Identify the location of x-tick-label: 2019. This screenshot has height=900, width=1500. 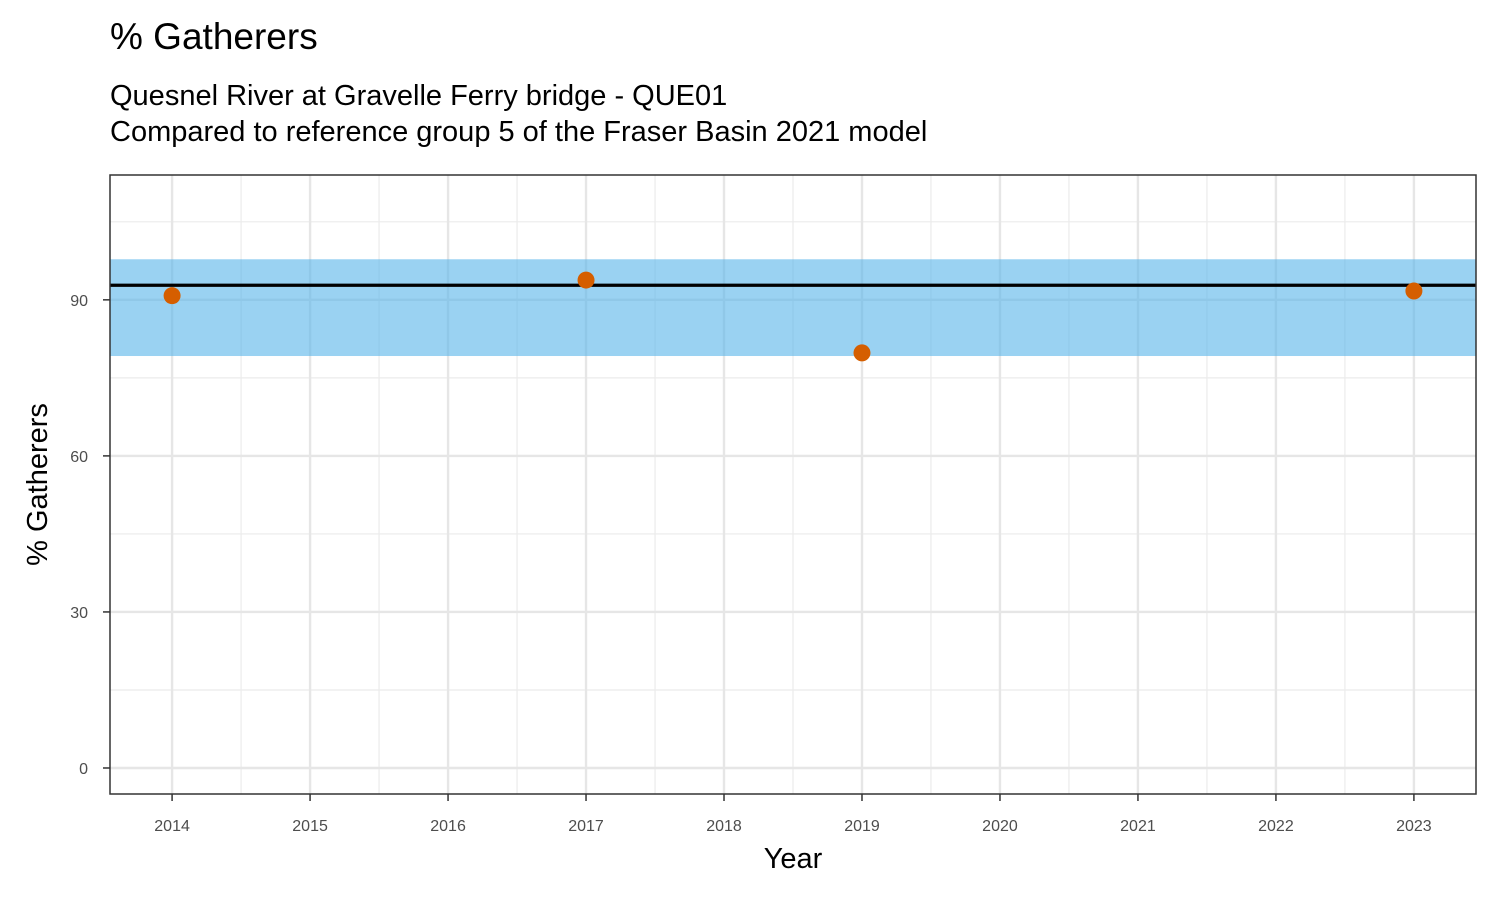
(862, 826).